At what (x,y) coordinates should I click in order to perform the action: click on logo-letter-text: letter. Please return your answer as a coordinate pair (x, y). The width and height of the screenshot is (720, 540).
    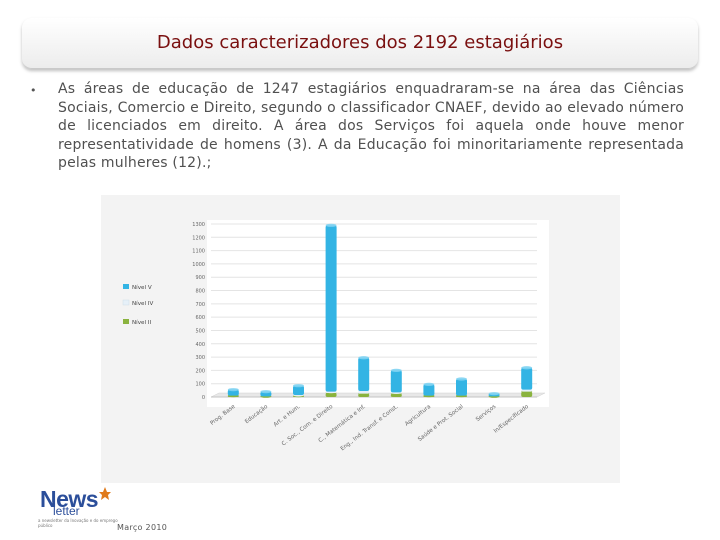
    Looking at the image, I should click on (66, 511).